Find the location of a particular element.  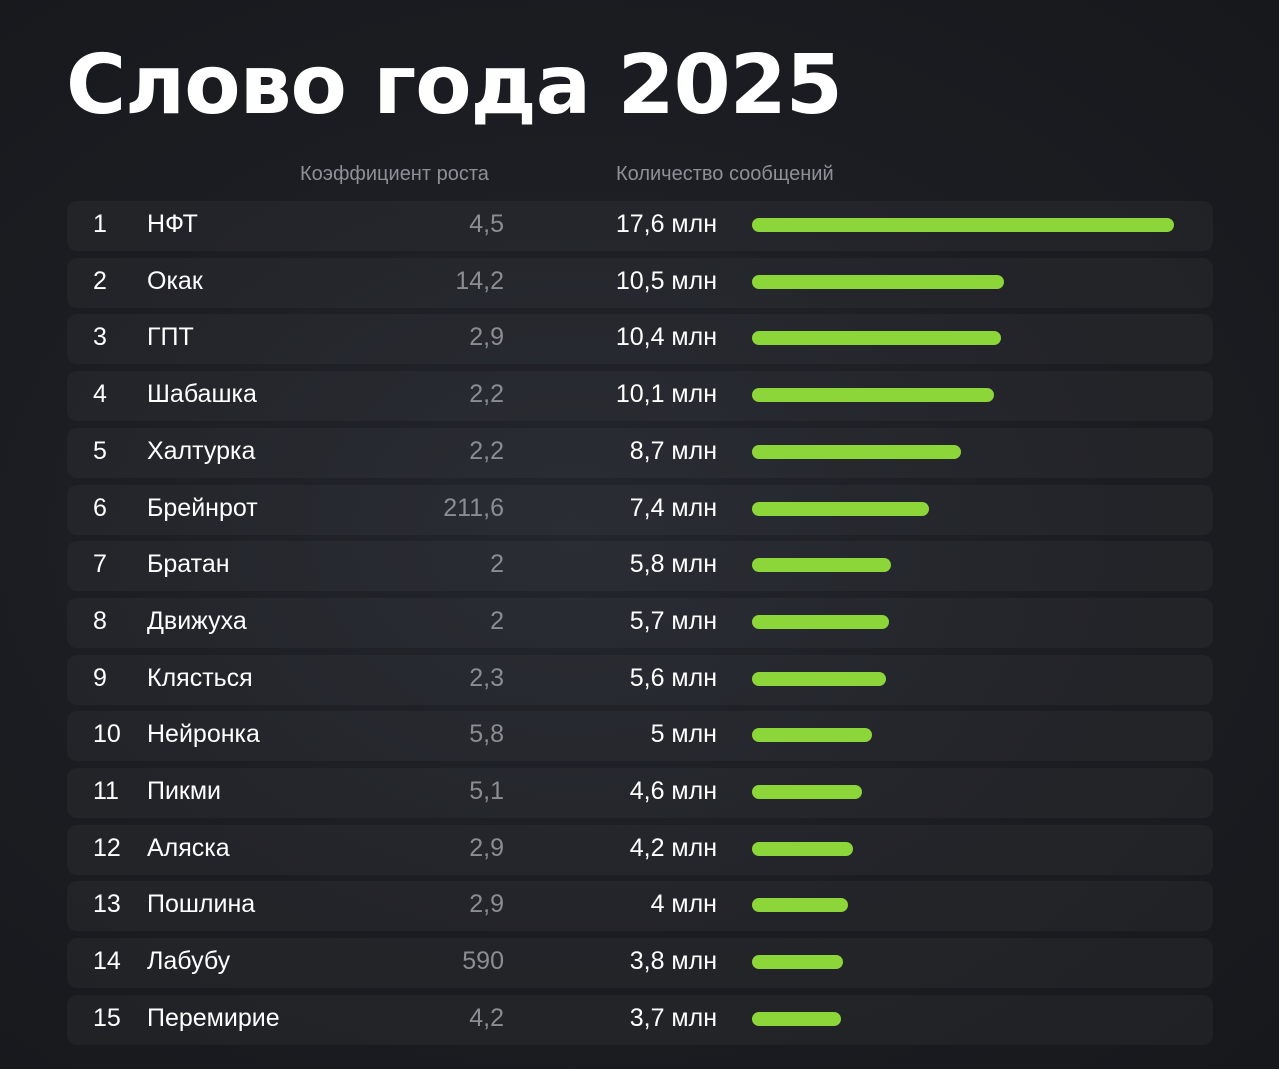

table-row: 2 Окак 14,2 10,5 млн is located at coordinates (640, 283).